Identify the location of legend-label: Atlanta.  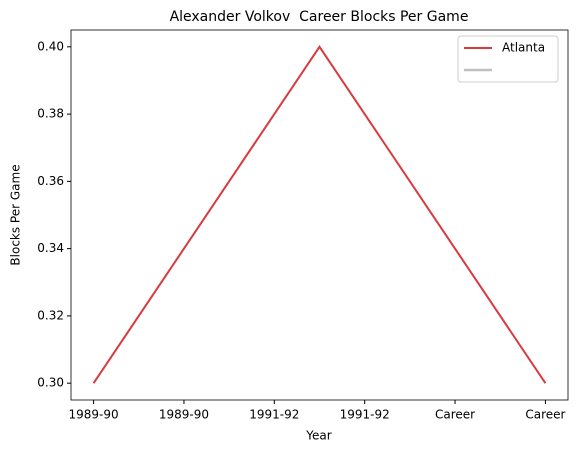
(523, 48).